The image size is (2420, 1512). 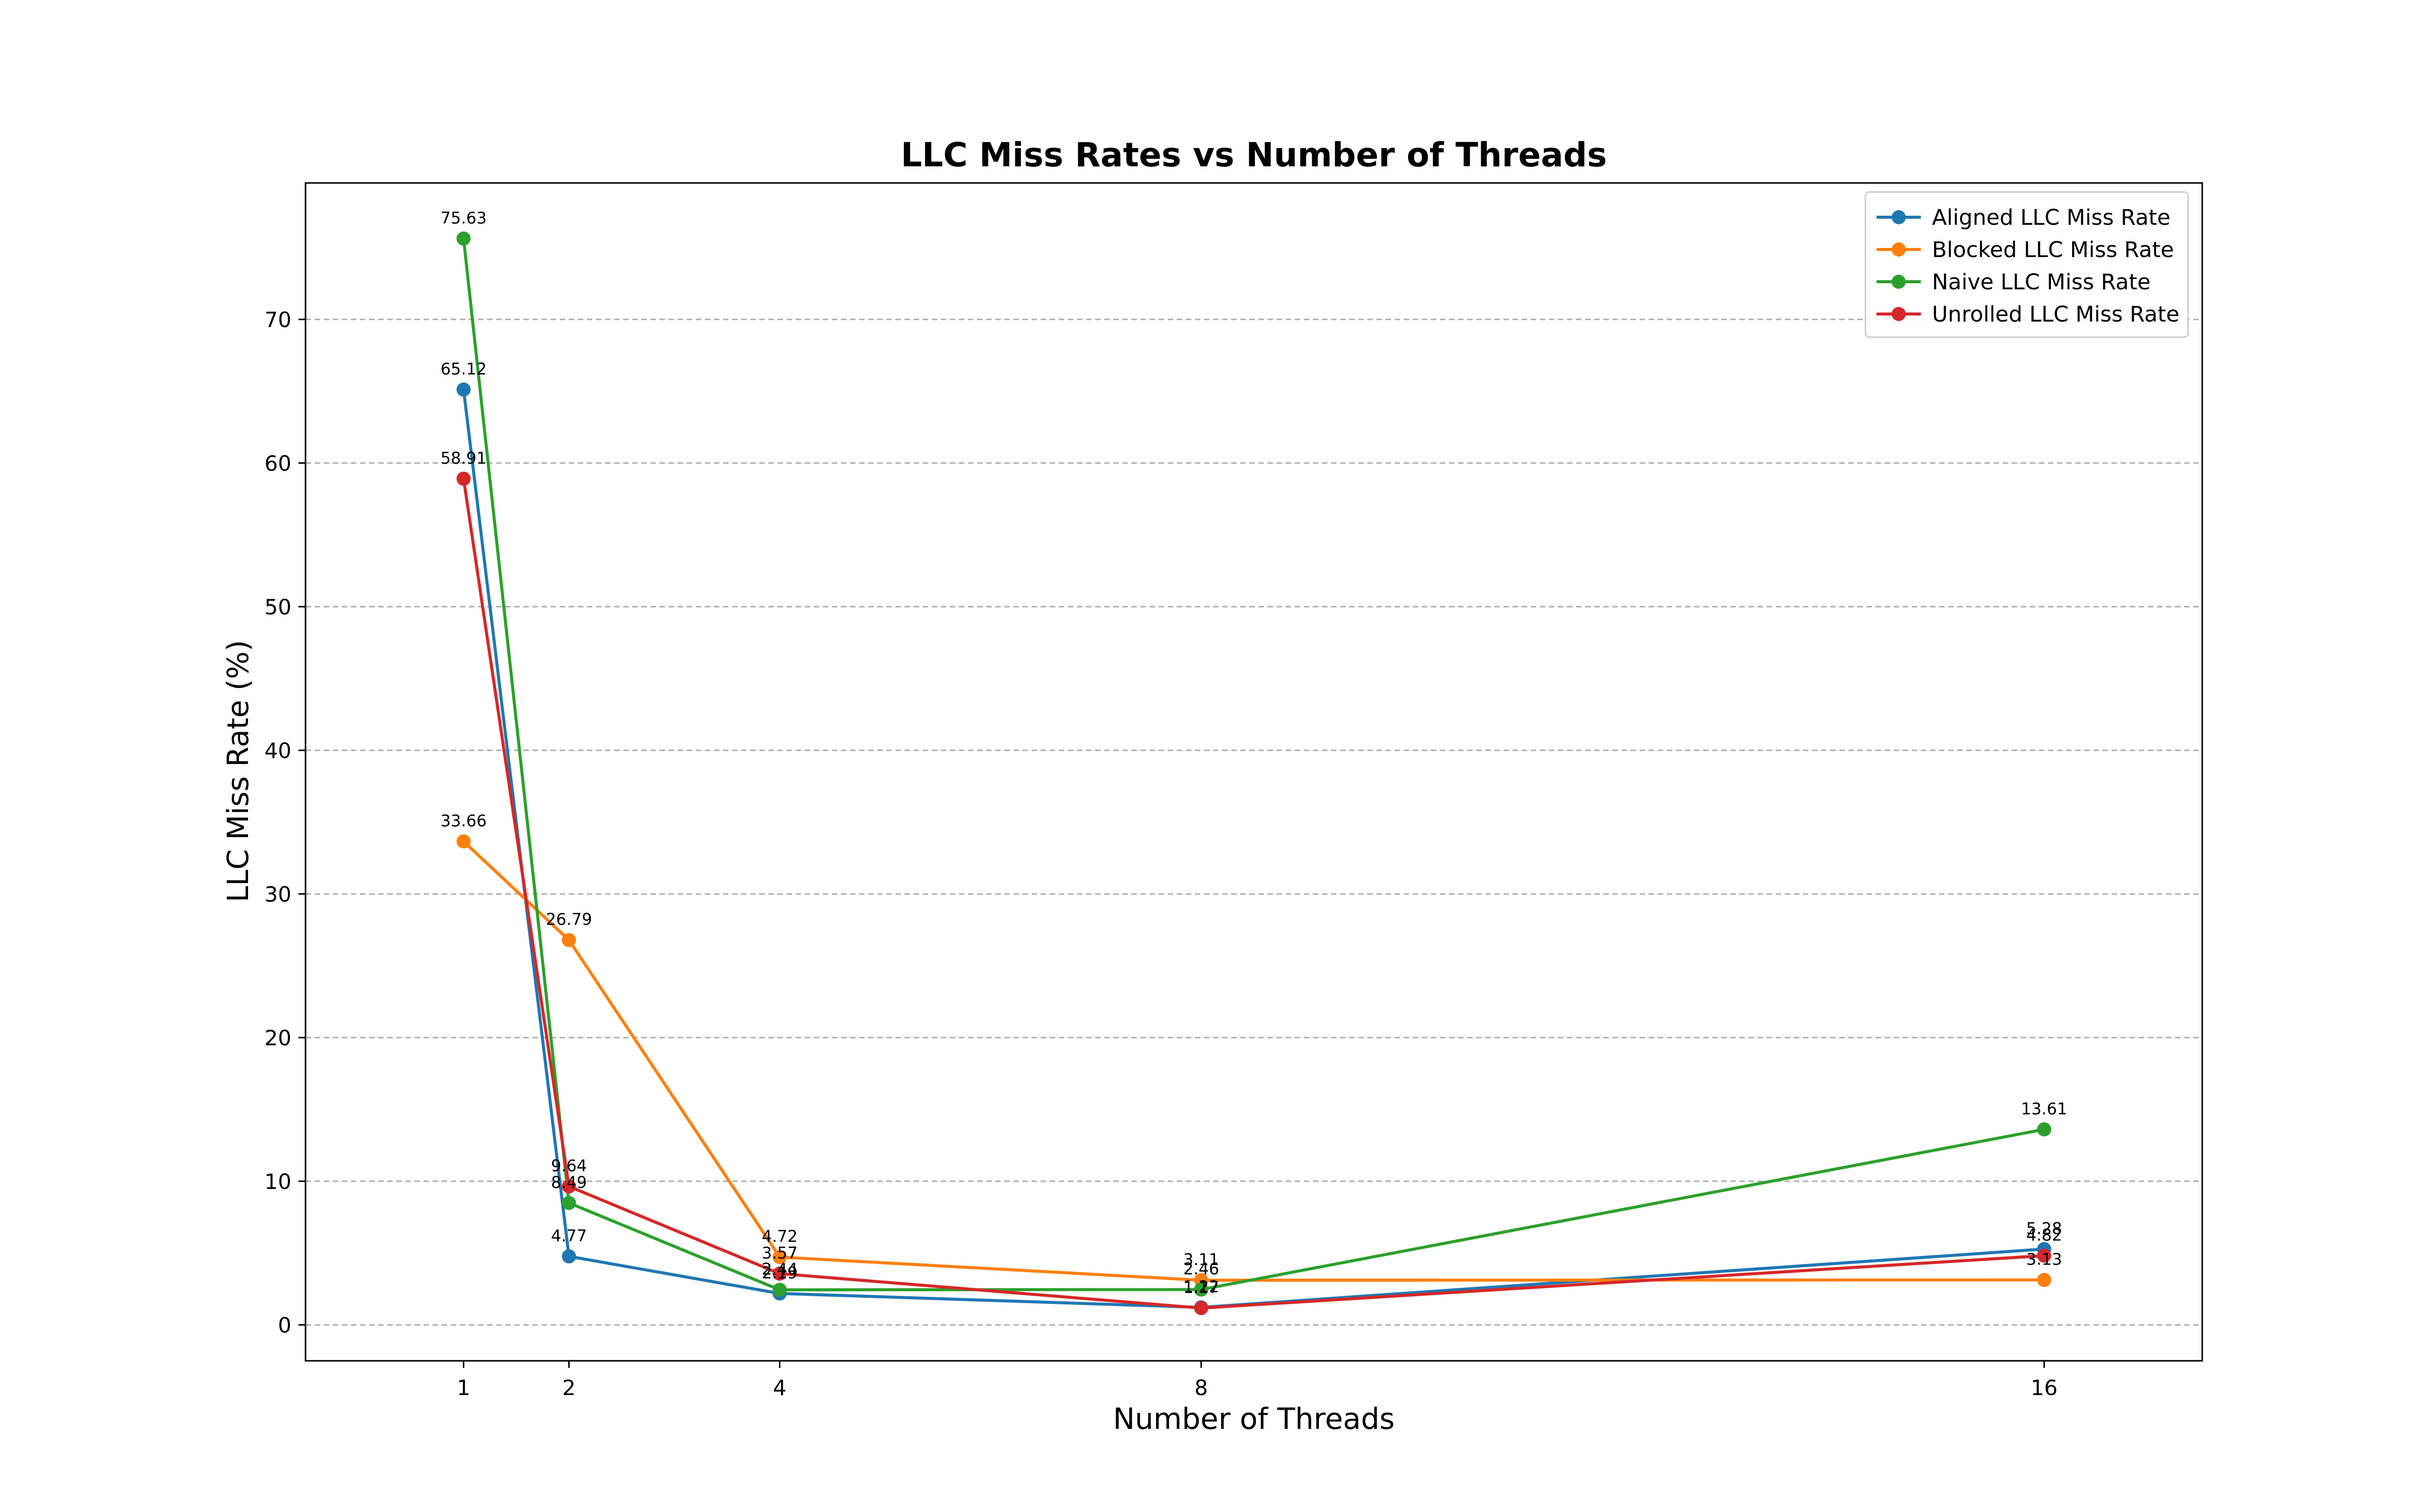 I want to click on blocked-llc-miss-rate-legend-label: Blocked LLC Miss Rate, so click(x=2053, y=250).